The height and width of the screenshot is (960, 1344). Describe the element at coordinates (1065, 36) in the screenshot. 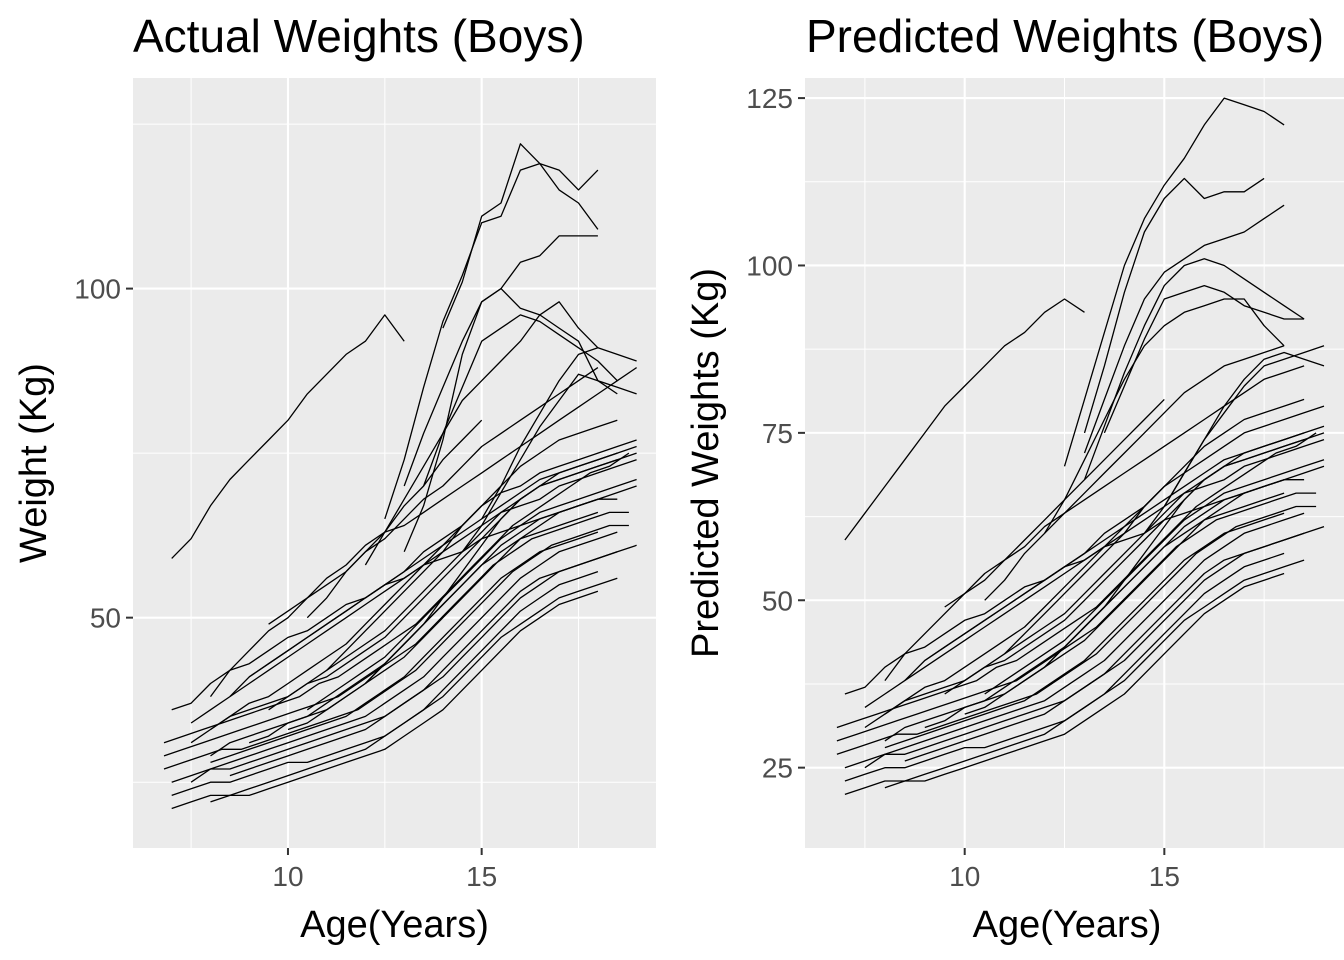

I see `chart-title-predicted: Predicted Weights (Boys)` at that location.